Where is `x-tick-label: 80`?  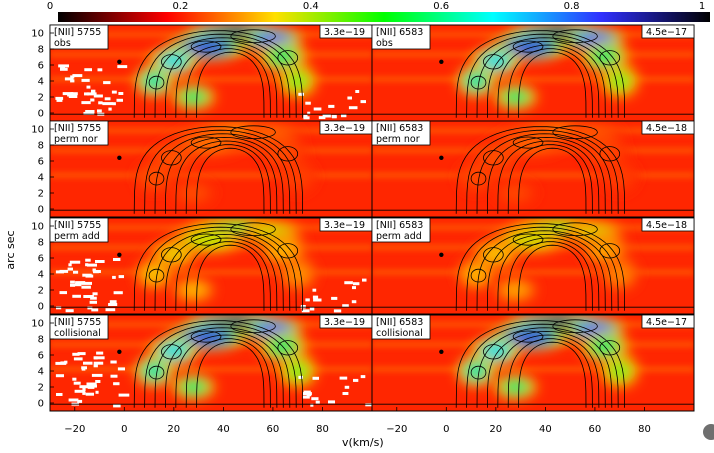
x-tick-label: 80 is located at coordinates (322, 429).